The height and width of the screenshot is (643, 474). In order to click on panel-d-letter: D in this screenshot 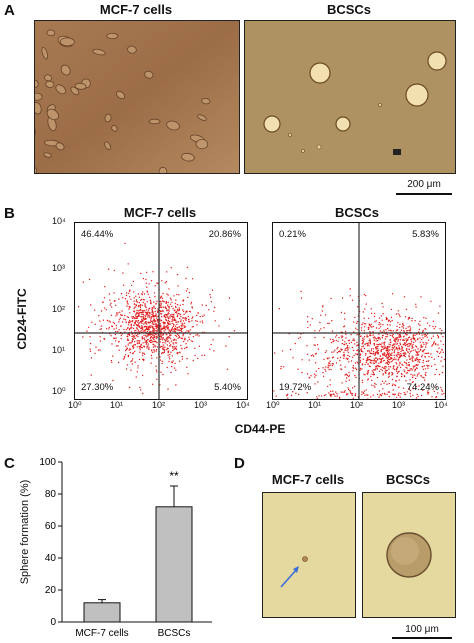, I will do `click(239, 463)`.